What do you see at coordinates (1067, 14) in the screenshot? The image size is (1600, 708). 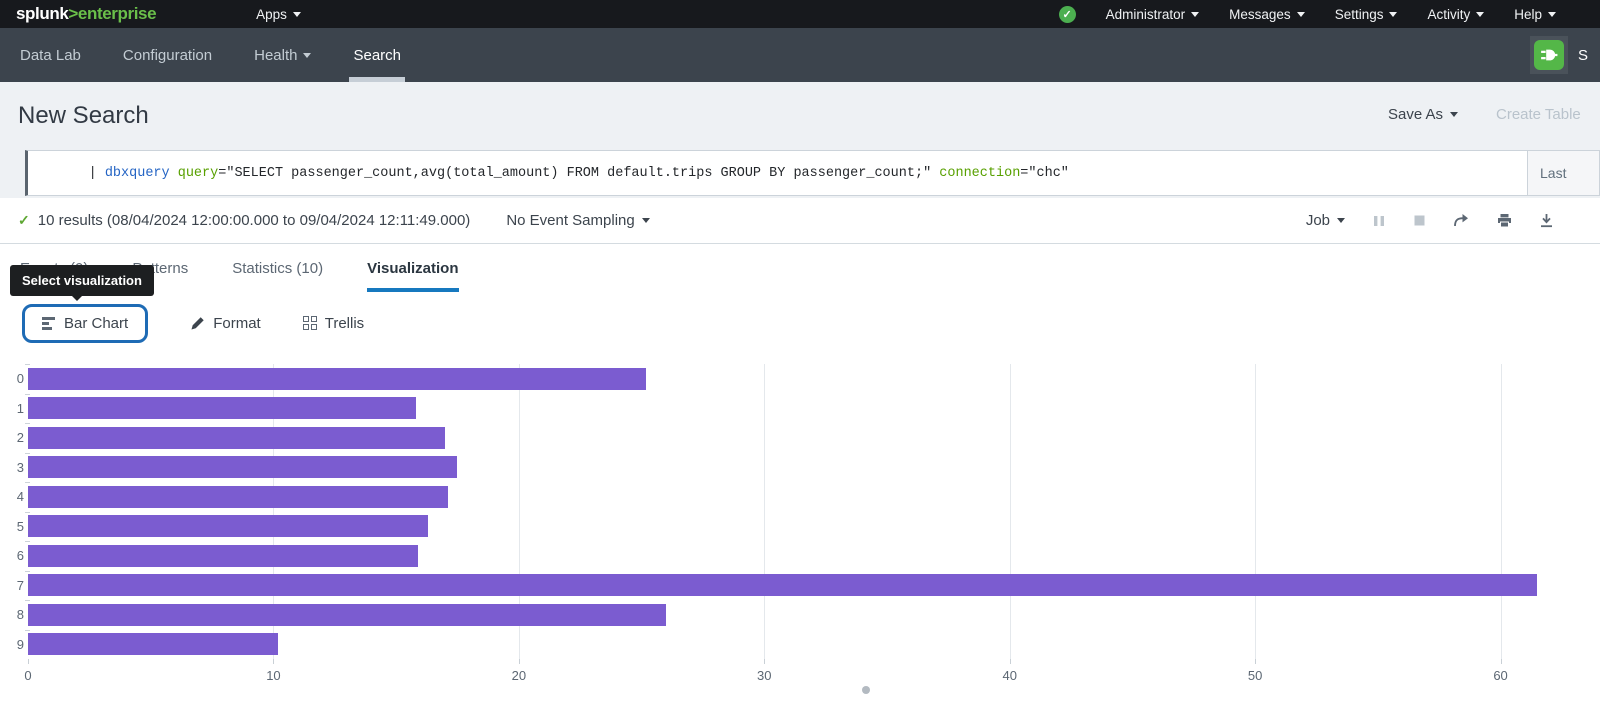 I see `health-check-icon: ✓` at bounding box center [1067, 14].